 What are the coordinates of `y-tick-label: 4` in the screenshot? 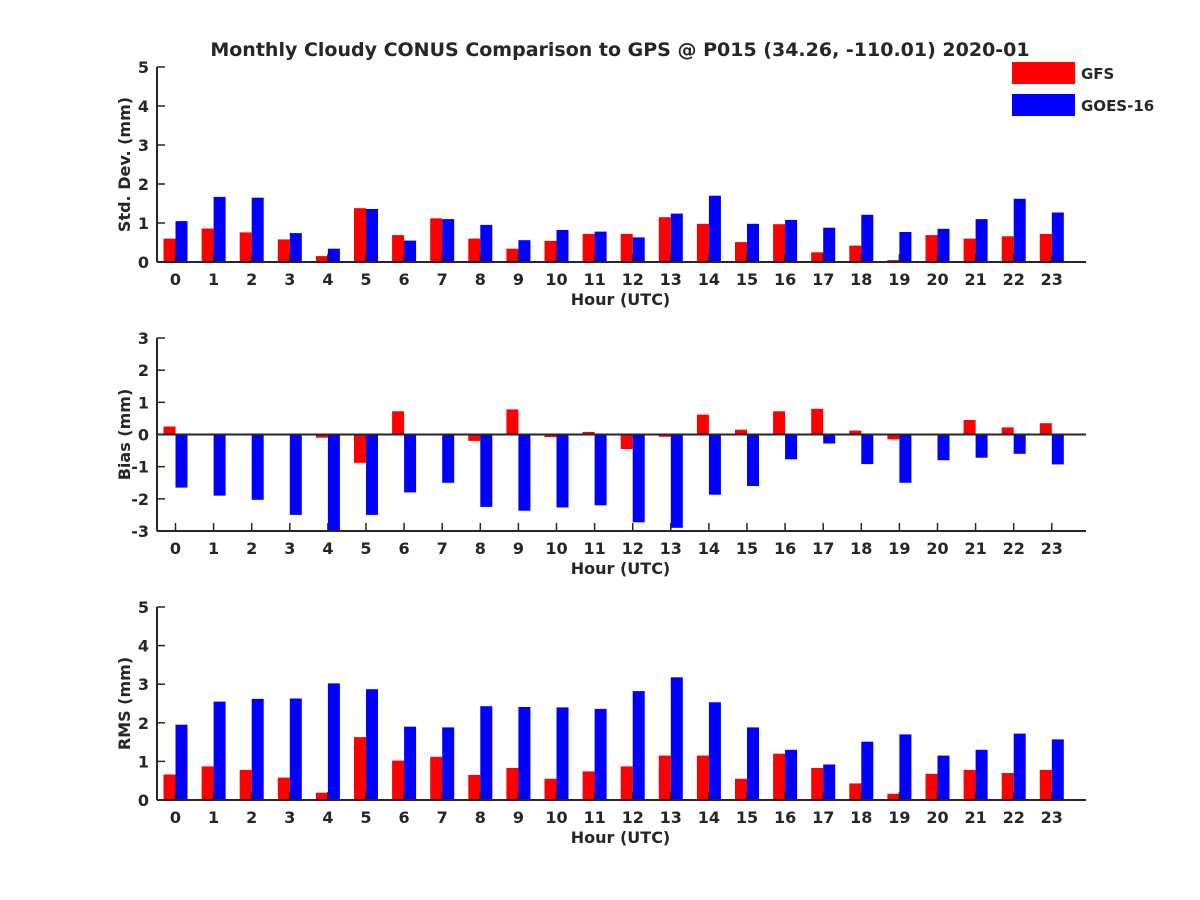 It's located at (143, 646).